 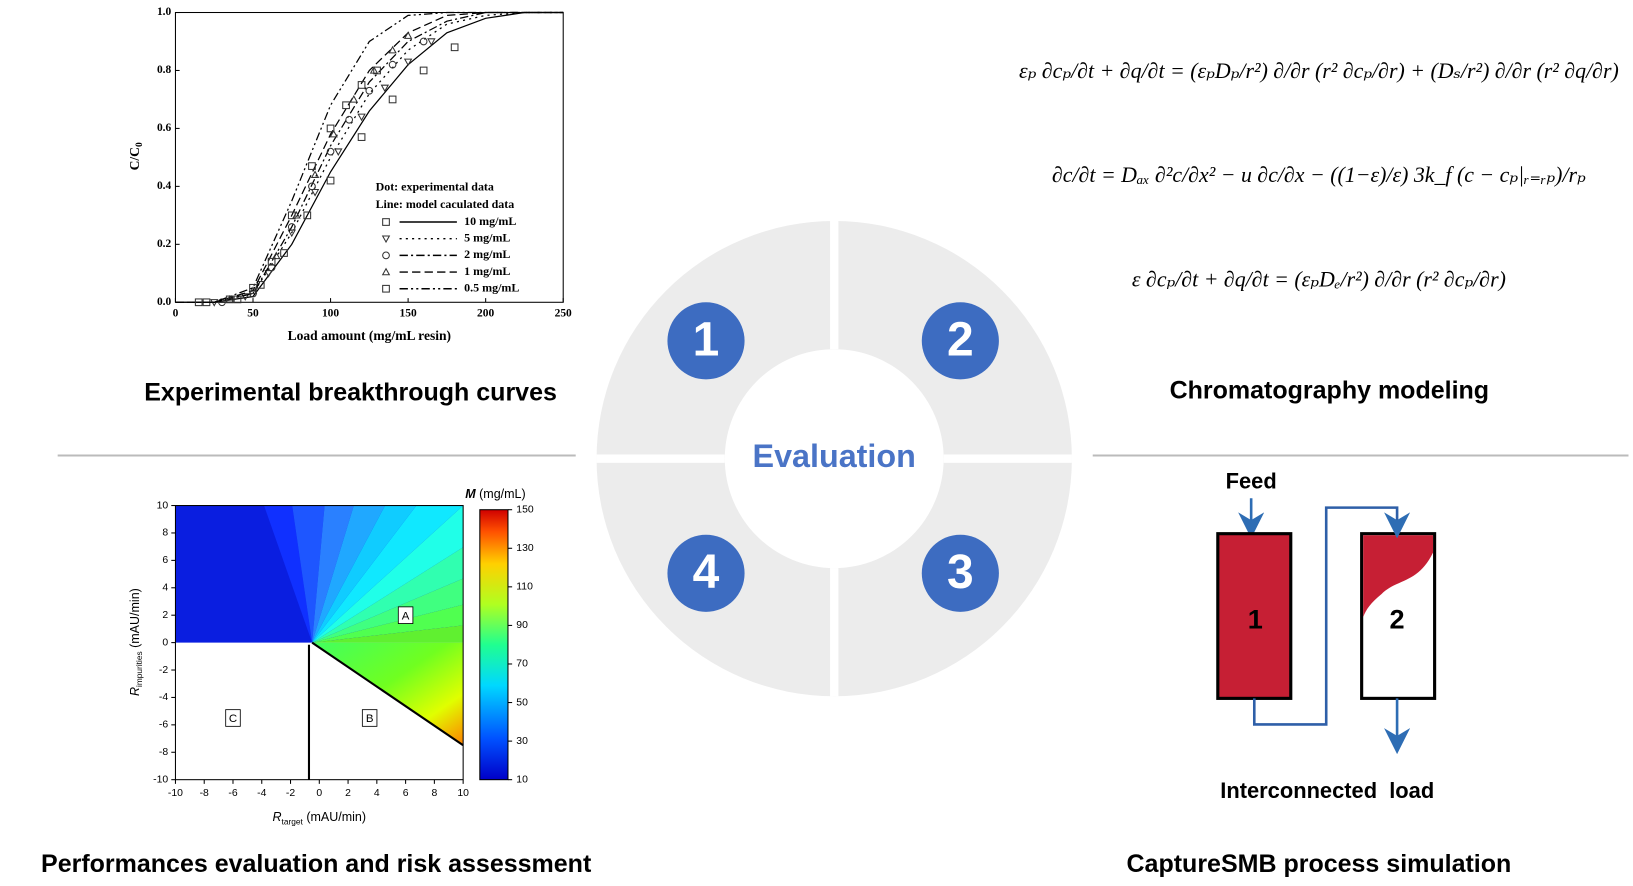 What do you see at coordinates (408, 313) in the screenshot?
I see `x-tick-label: 150` at bounding box center [408, 313].